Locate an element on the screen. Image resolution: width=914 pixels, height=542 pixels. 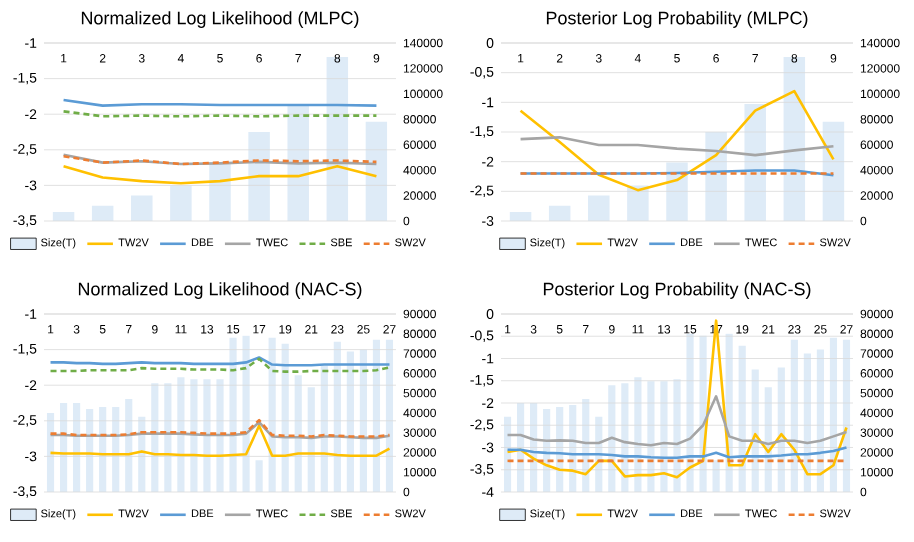
chart-title: Normalized Log Likelihood (NAC-S) is located at coordinates (220, 290).